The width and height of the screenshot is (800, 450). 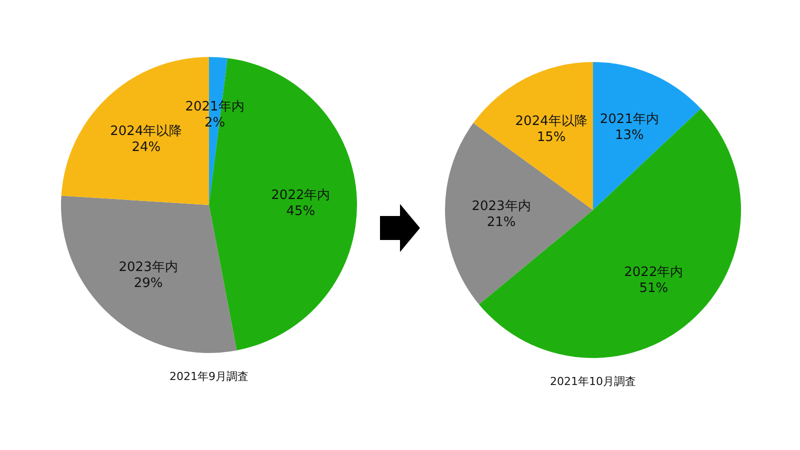 What do you see at coordinates (629, 119) in the screenshot?
I see `slice-label: 2021年内` at bounding box center [629, 119].